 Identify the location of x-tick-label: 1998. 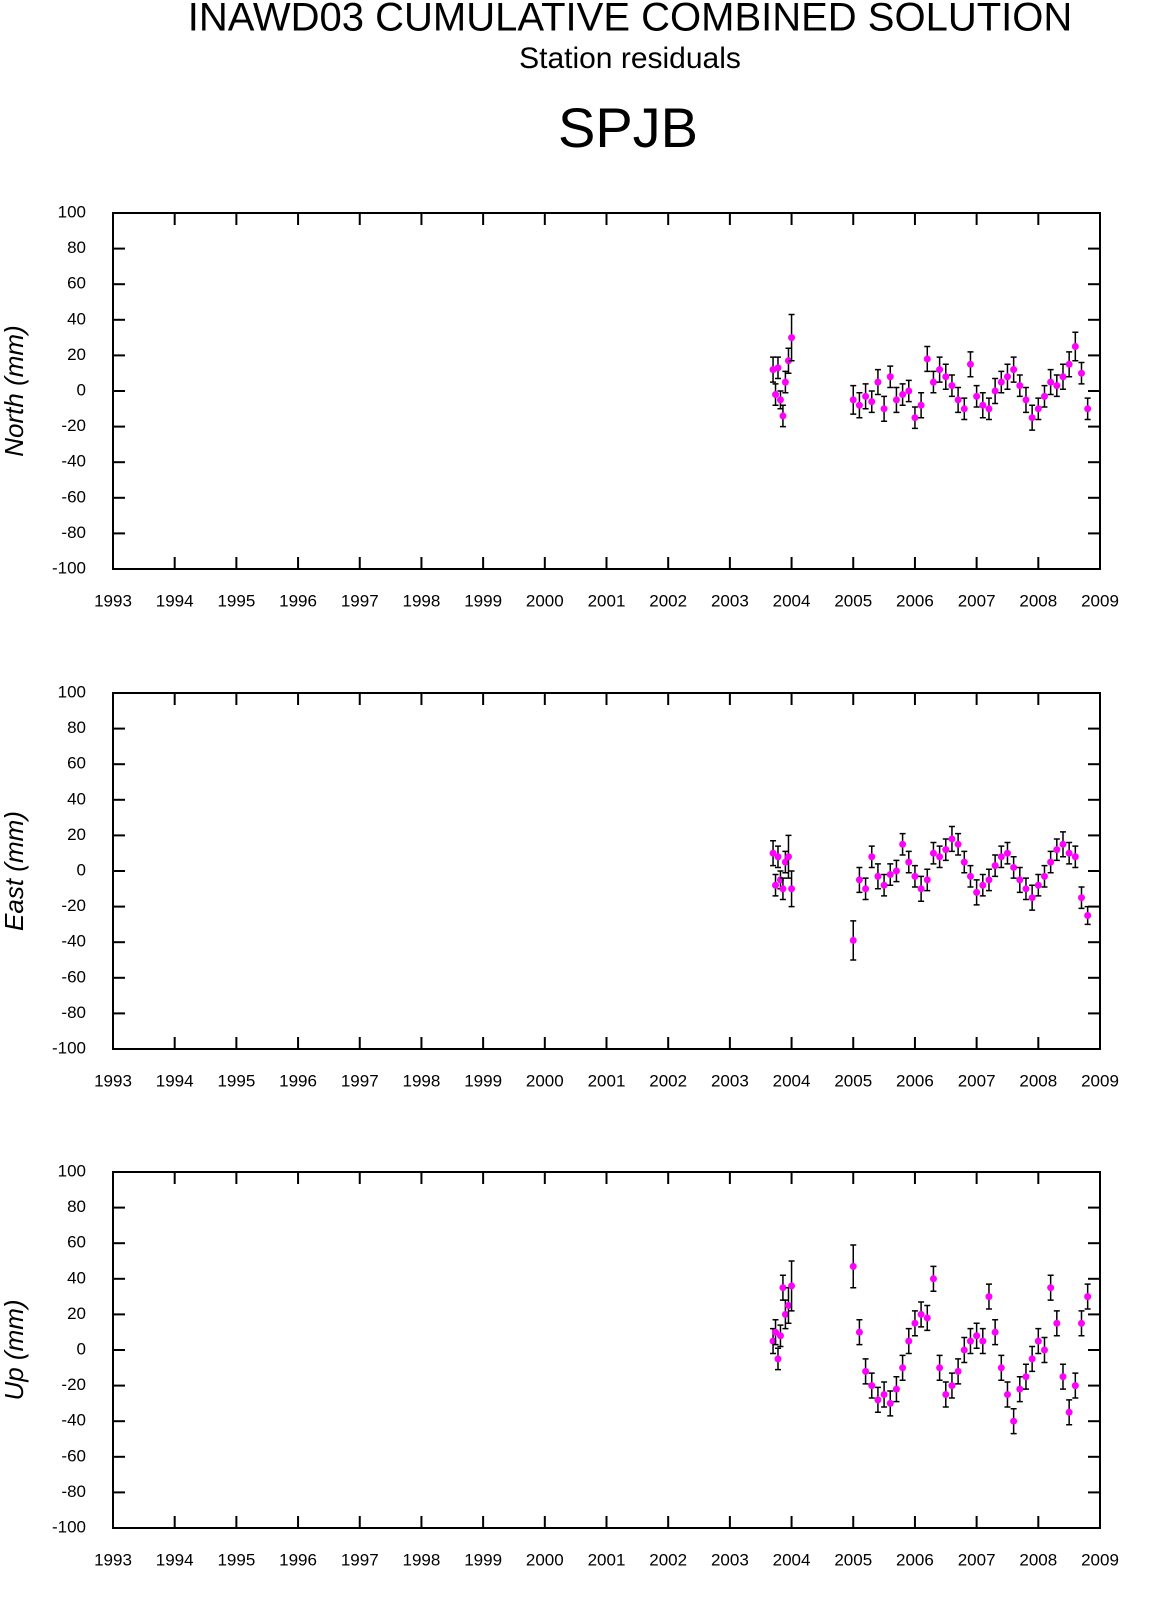
(422, 600).